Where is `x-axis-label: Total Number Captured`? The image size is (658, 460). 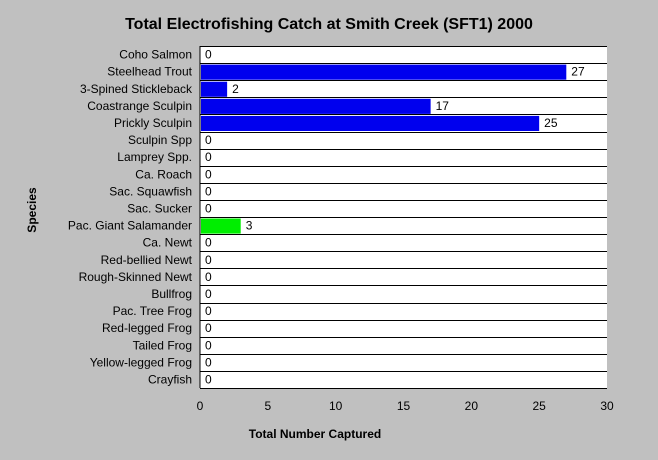
x-axis-label: Total Number Captured is located at coordinates (315, 434).